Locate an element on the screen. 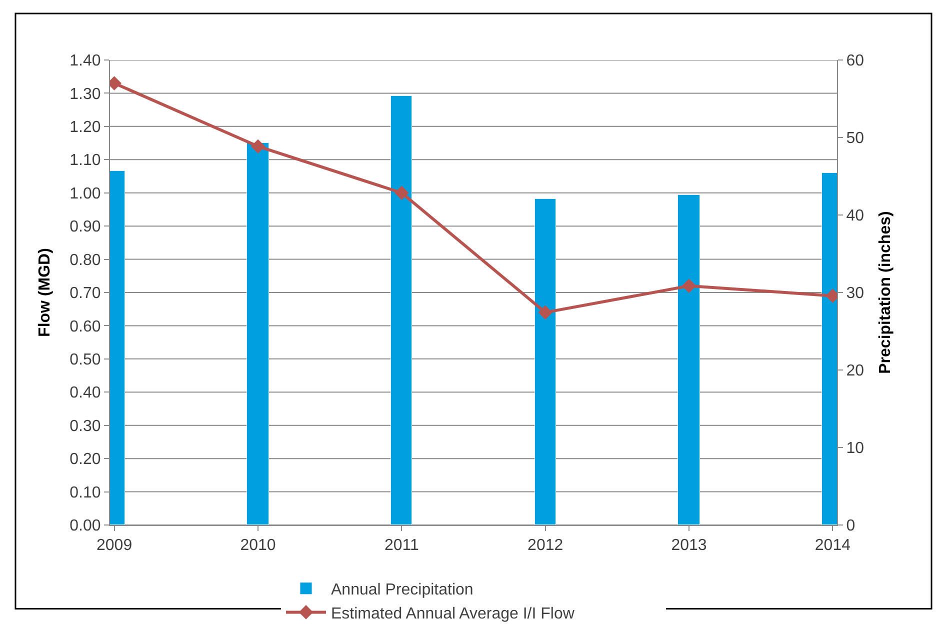 The height and width of the screenshot is (641, 947). y-tick-label: 1.00 is located at coordinates (85, 193).